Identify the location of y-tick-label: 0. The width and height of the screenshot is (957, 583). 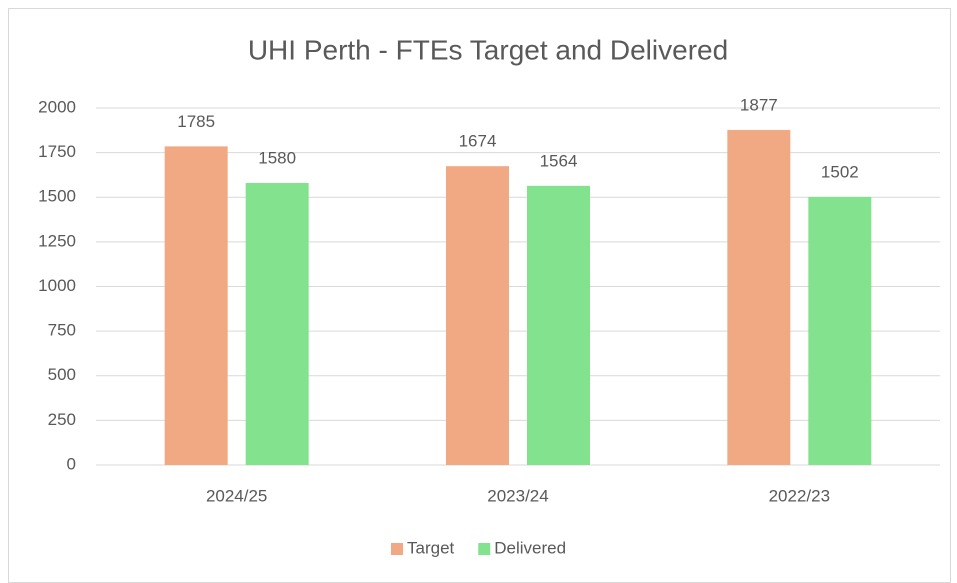
(71, 463).